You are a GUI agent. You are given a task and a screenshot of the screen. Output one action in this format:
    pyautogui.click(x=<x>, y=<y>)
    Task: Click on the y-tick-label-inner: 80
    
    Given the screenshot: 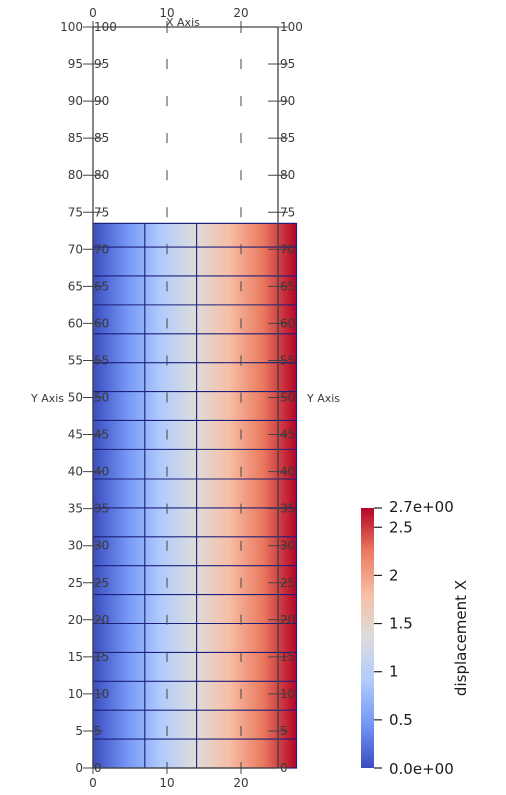 What is the action you would take?
    pyautogui.click(x=101, y=175)
    